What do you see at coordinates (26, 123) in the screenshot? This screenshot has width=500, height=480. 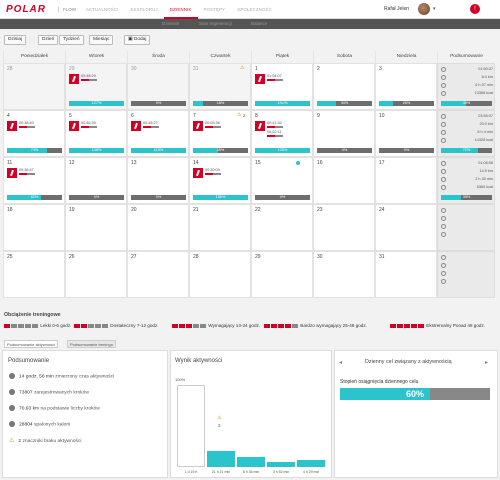 I see `activity-duration: 00:38:40` at bounding box center [26, 123].